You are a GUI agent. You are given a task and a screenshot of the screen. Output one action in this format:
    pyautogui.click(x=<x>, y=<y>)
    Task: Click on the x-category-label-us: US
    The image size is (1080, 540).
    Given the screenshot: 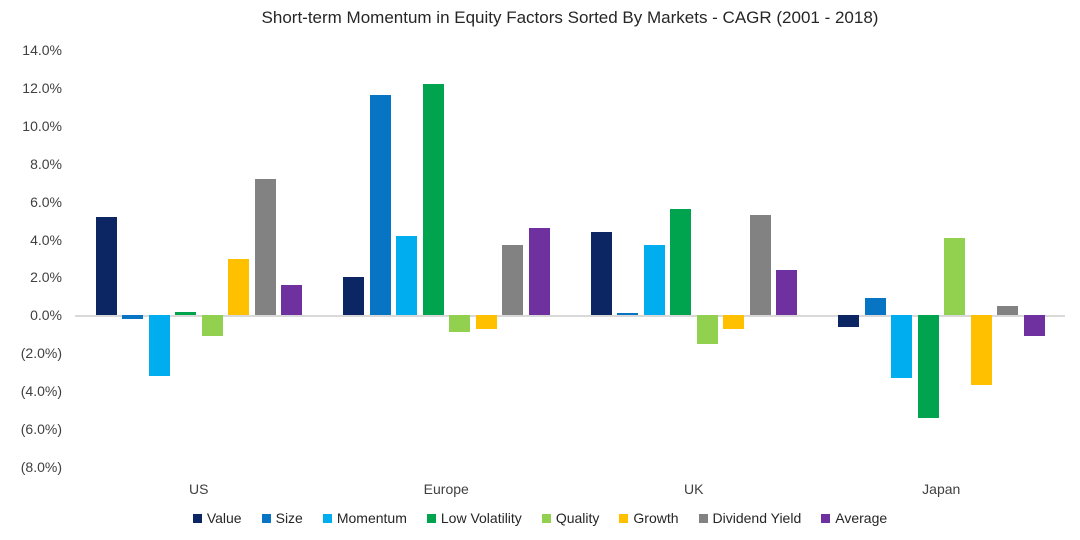 What is the action you would take?
    pyautogui.click(x=199, y=489)
    